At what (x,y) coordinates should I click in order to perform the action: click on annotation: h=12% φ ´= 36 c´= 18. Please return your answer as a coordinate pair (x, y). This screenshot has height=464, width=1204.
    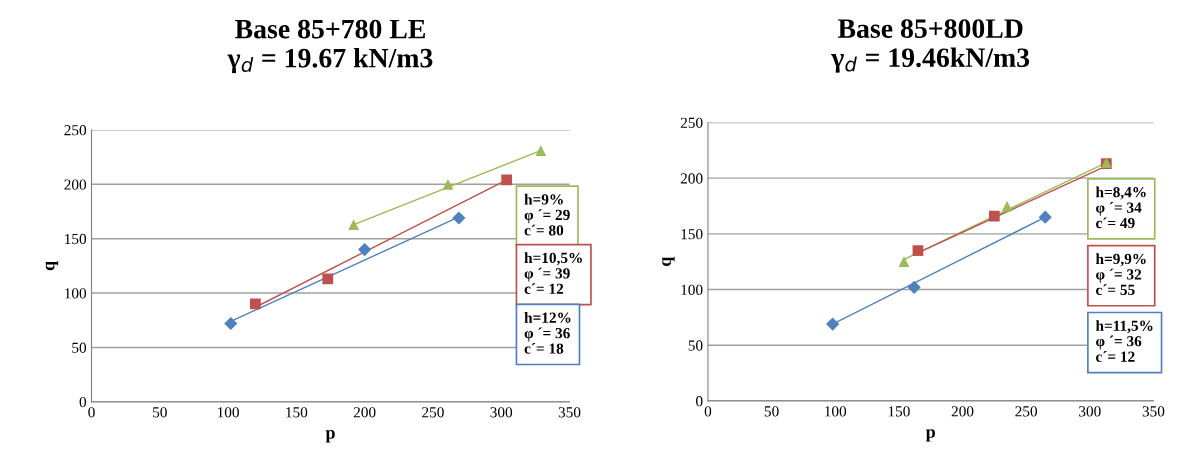
    Looking at the image, I should click on (547, 333).